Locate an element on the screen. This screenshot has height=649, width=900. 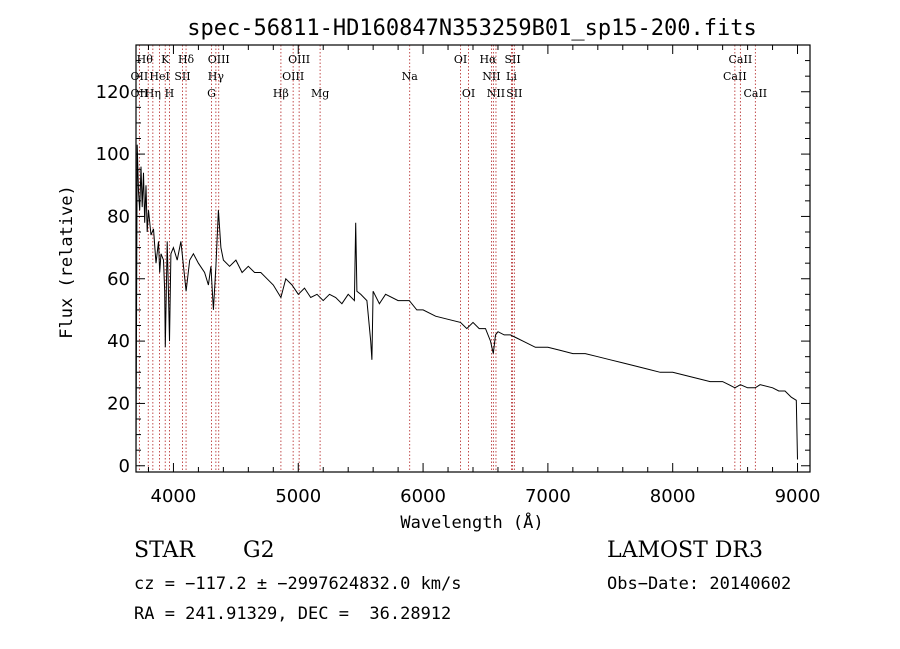
x-axis-label: Wavelength (Å) is located at coordinates (471, 522).